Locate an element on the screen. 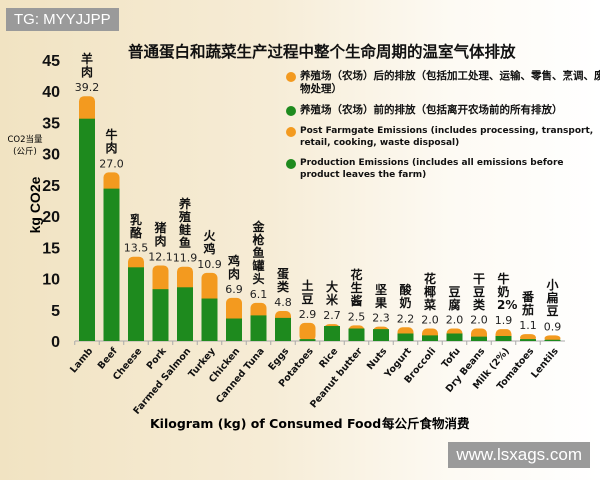  category-label: Rice is located at coordinates (328, 358).